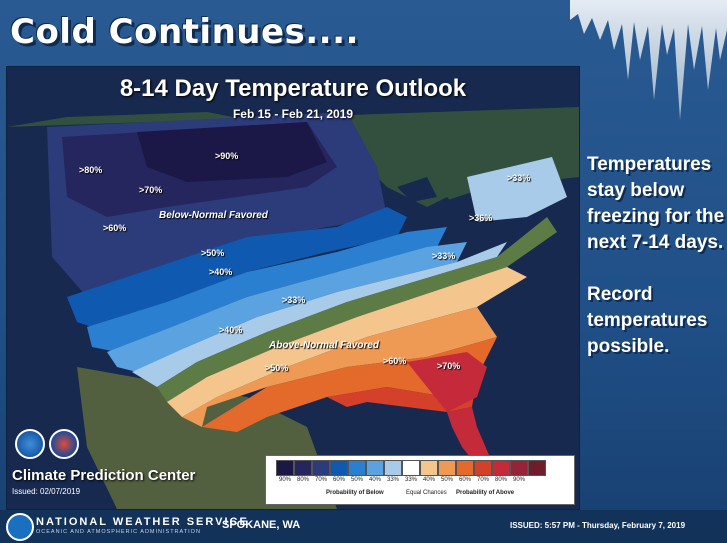 The width and height of the screenshot is (727, 543). What do you see at coordinates (293, 88) in the screenshot?
I see `map-title: 8-14 Day Temperature Outlook` at bounding box center [293, 88].